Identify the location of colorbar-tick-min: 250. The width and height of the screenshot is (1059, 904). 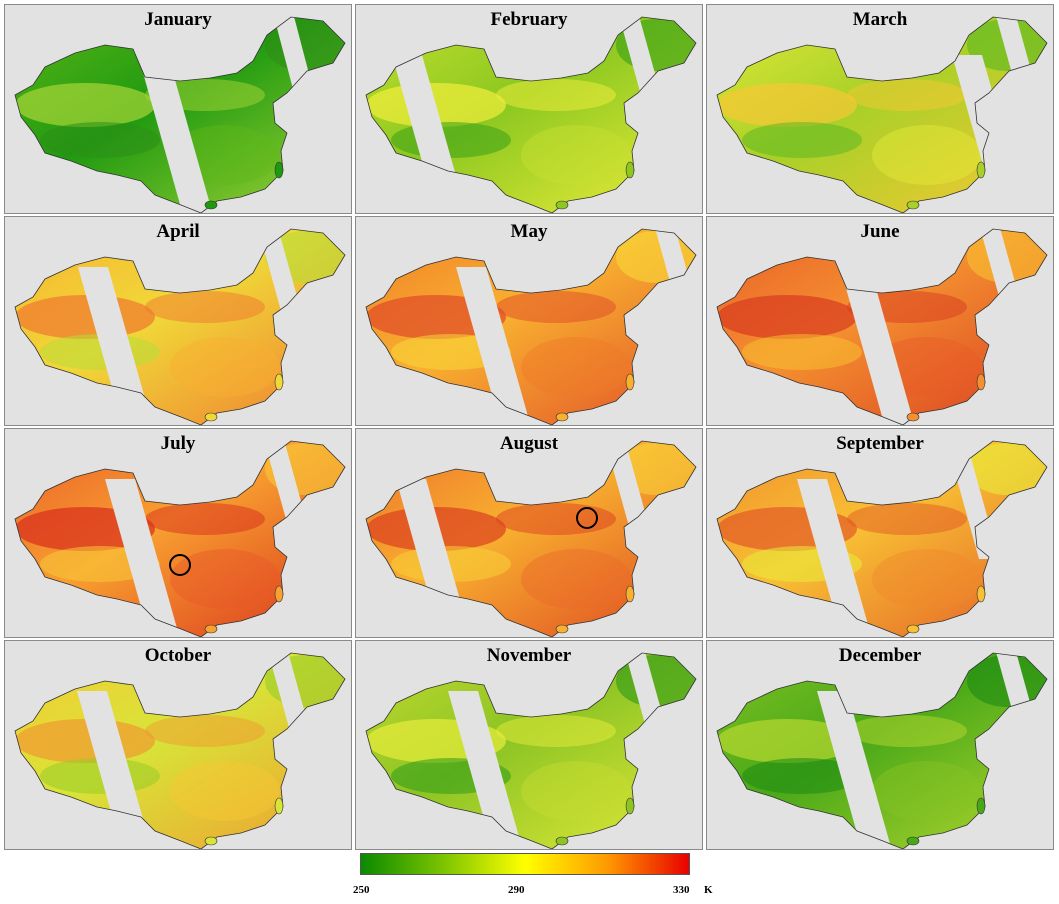
(361, 890).